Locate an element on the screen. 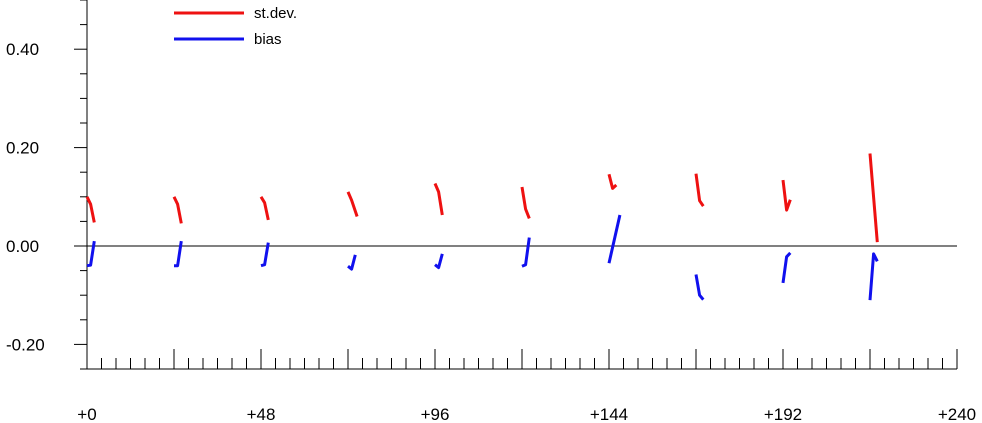 The height and width of the screenshot is (423, 982). x-tick-label: +144 is located at coordinates (609, 414).